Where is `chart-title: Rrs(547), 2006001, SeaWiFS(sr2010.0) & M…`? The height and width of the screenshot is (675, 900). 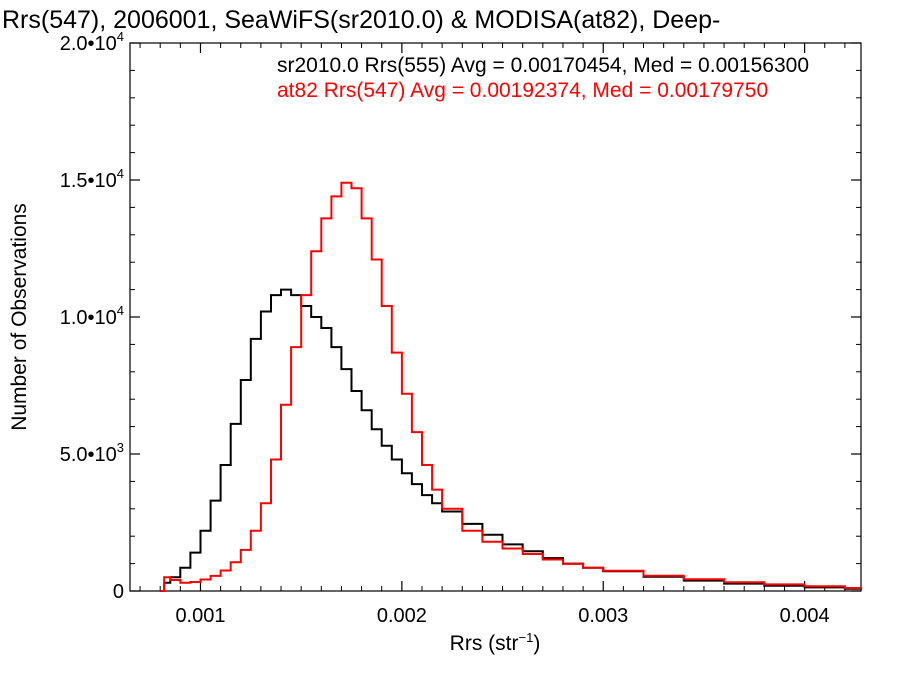
chart-title: Rrs(547), 2006001, SeaWiFS(sr2010.0) & M… is located at coordinates (361, 20).